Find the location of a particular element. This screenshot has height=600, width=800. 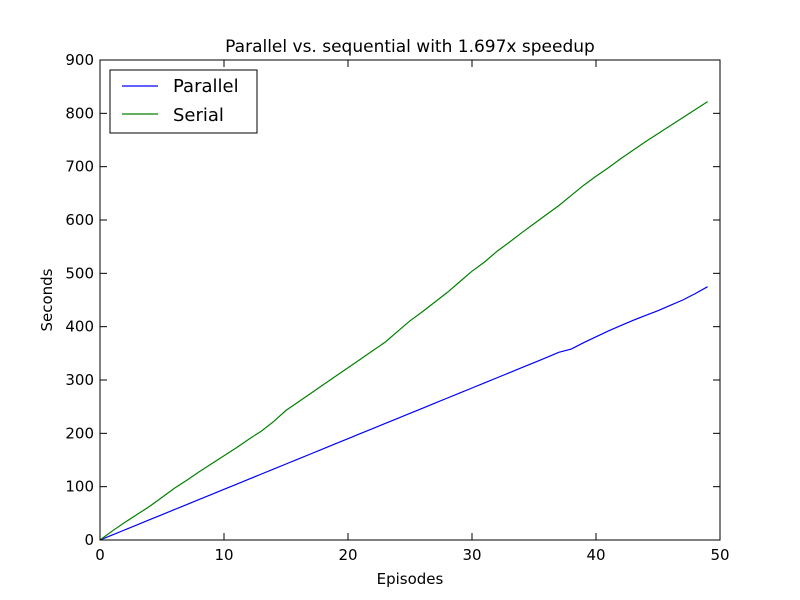

y-tick-label: 400 is located at coordinates (79, 327).